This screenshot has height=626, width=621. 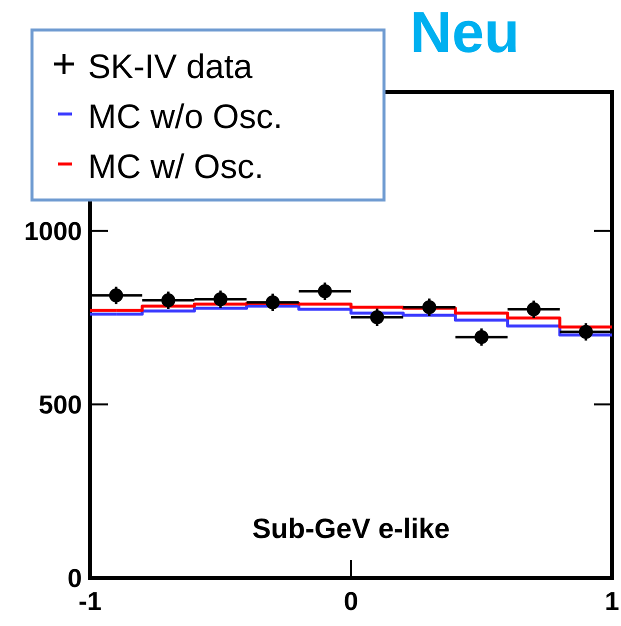 I want to click on y-tick-label: 500, so click(x=60, y=404).